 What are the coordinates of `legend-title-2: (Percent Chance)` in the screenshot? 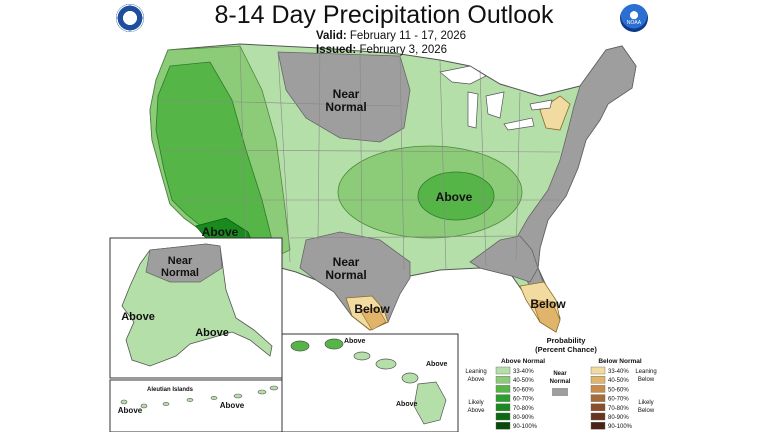 It's located at (566, 349).